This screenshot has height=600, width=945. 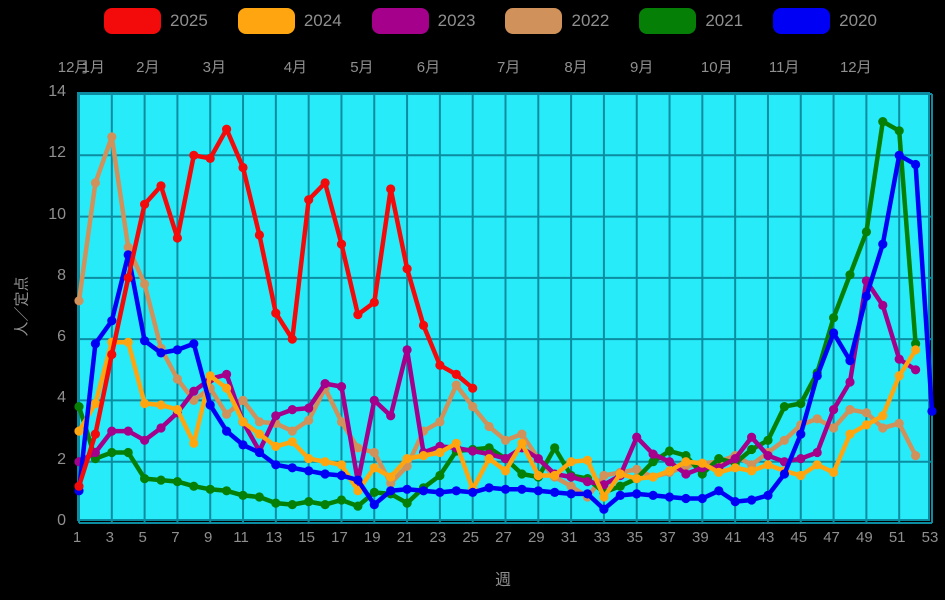 What do you see at coordinates (142, 537) in the screenshot?
I see `x-tick-label: 5` at bounding box center [142, 537].